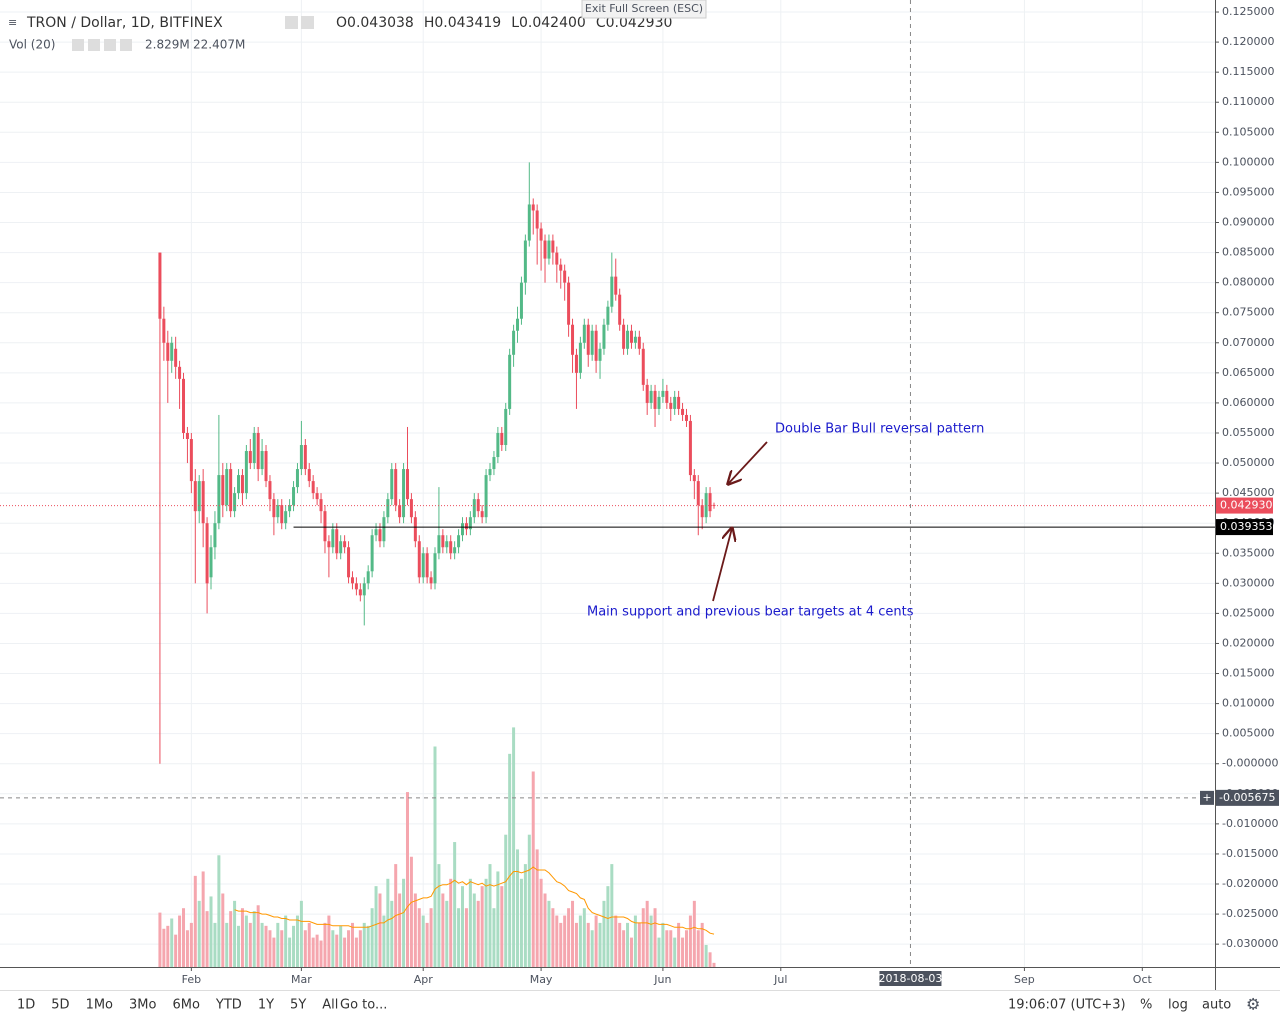  Describe the element at coordinates (26, 1005) in the screenshot. I see `range-button: 1D` at that location.